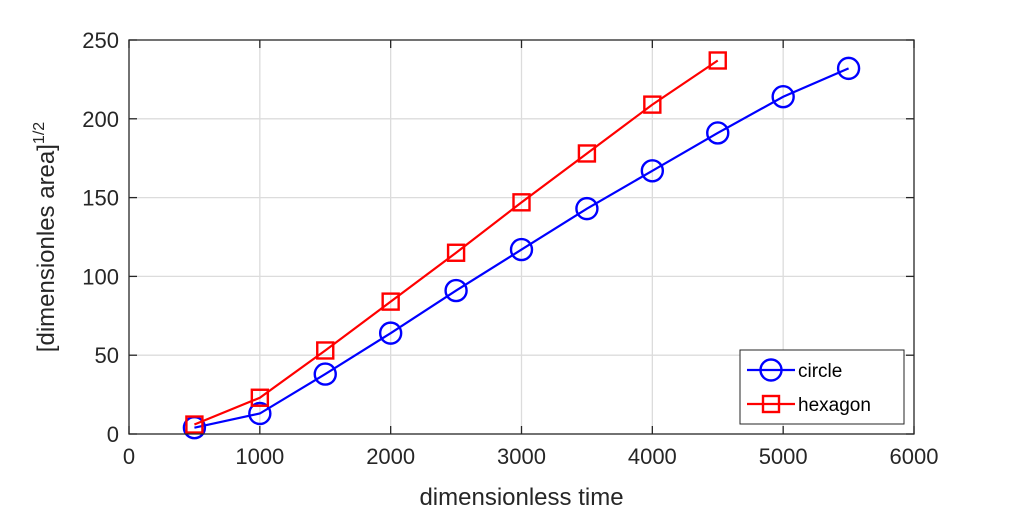 The height and width of the screenshot is (519, 1012). I want to click on y-tick-label: 250, so click(100, 40).